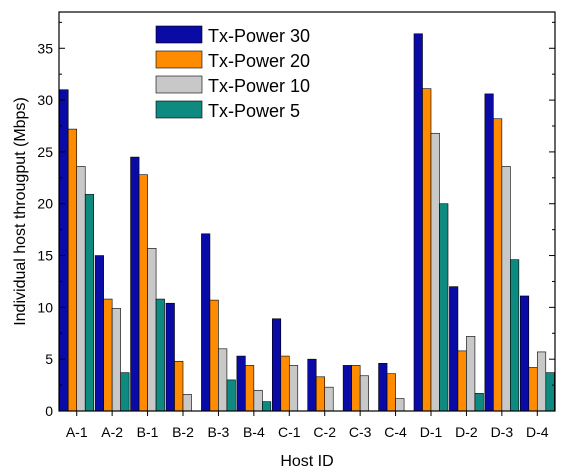  I want to click on x-tick-label: B-3, so click(219, 432).